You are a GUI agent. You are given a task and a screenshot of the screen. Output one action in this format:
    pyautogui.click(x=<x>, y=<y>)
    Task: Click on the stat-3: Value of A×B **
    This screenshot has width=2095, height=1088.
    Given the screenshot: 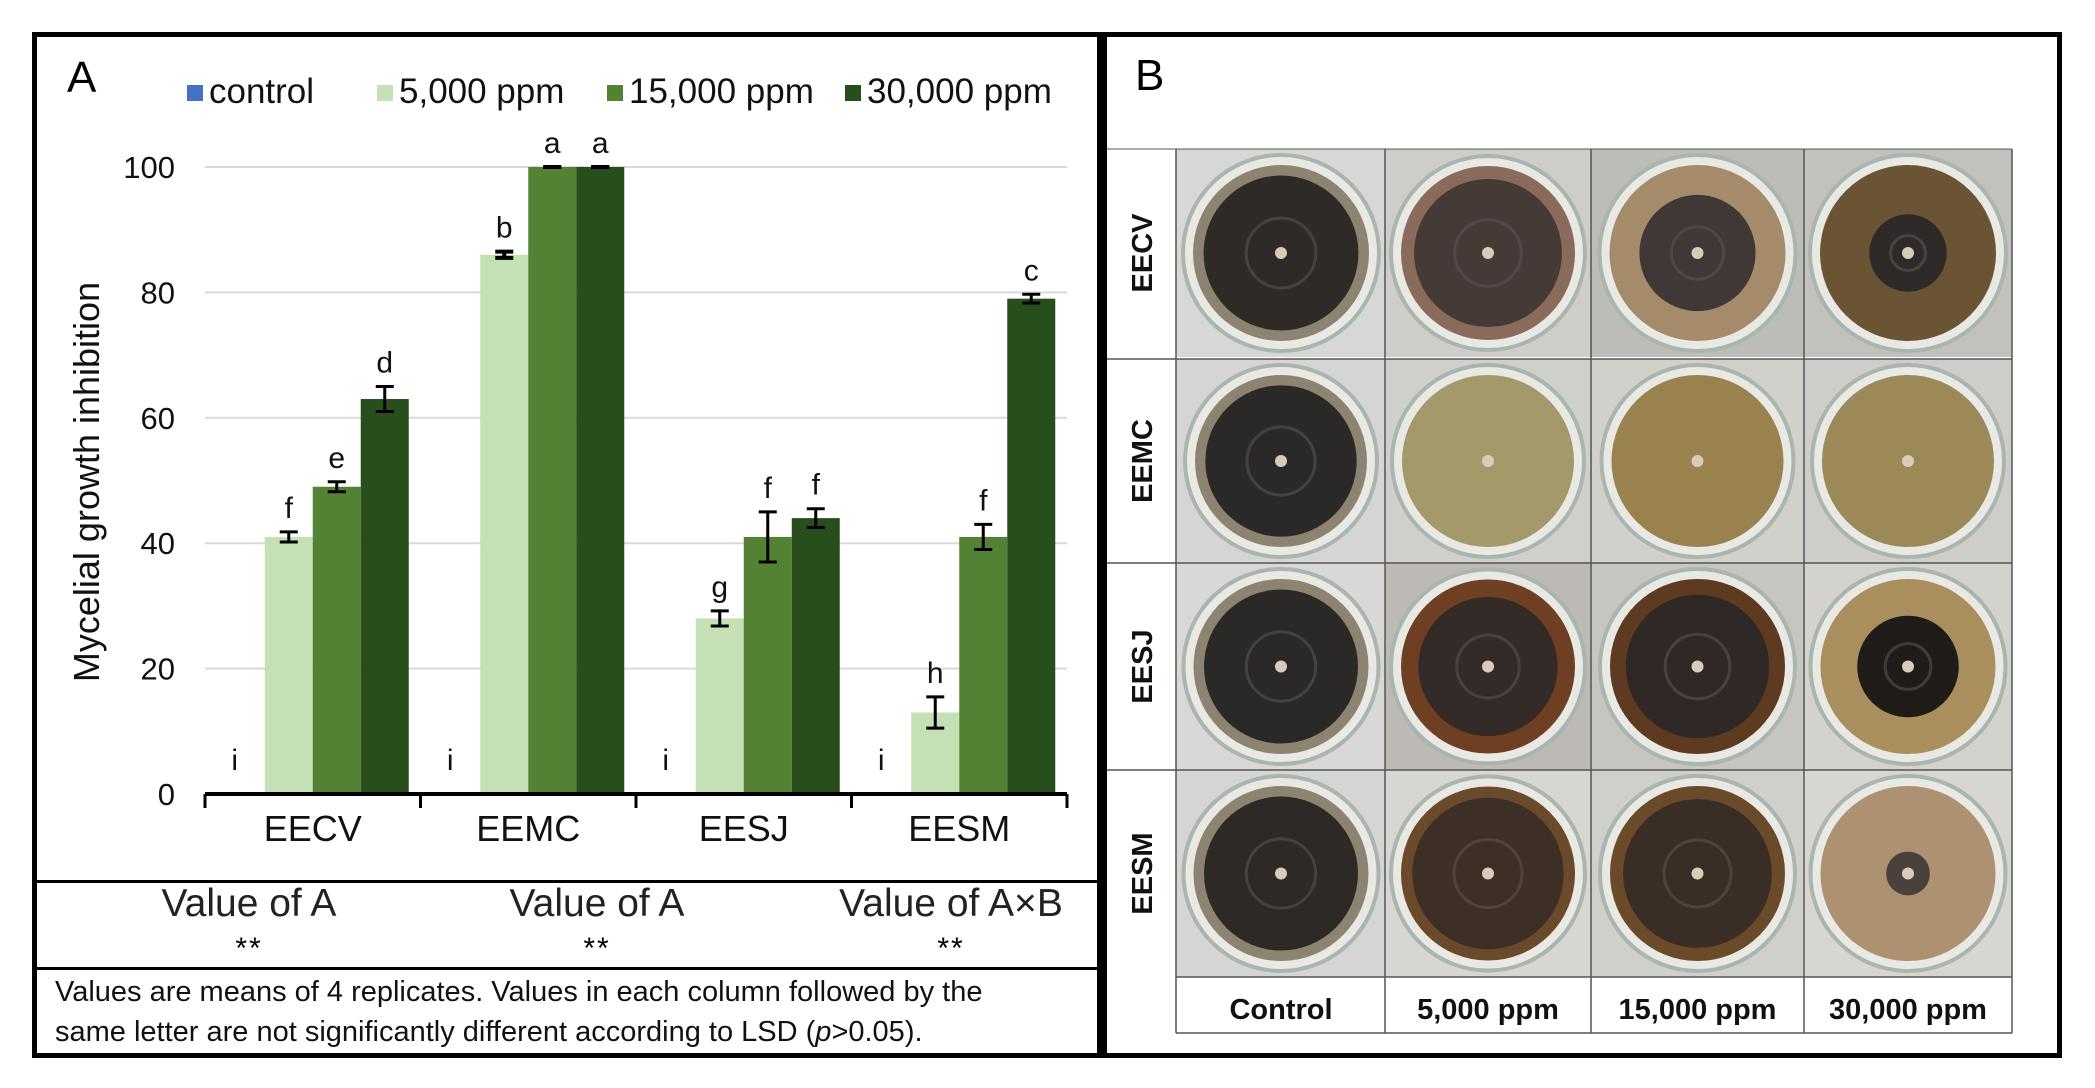 What is the action you would take?
    pyautogui.click(x=951, y=923)
    